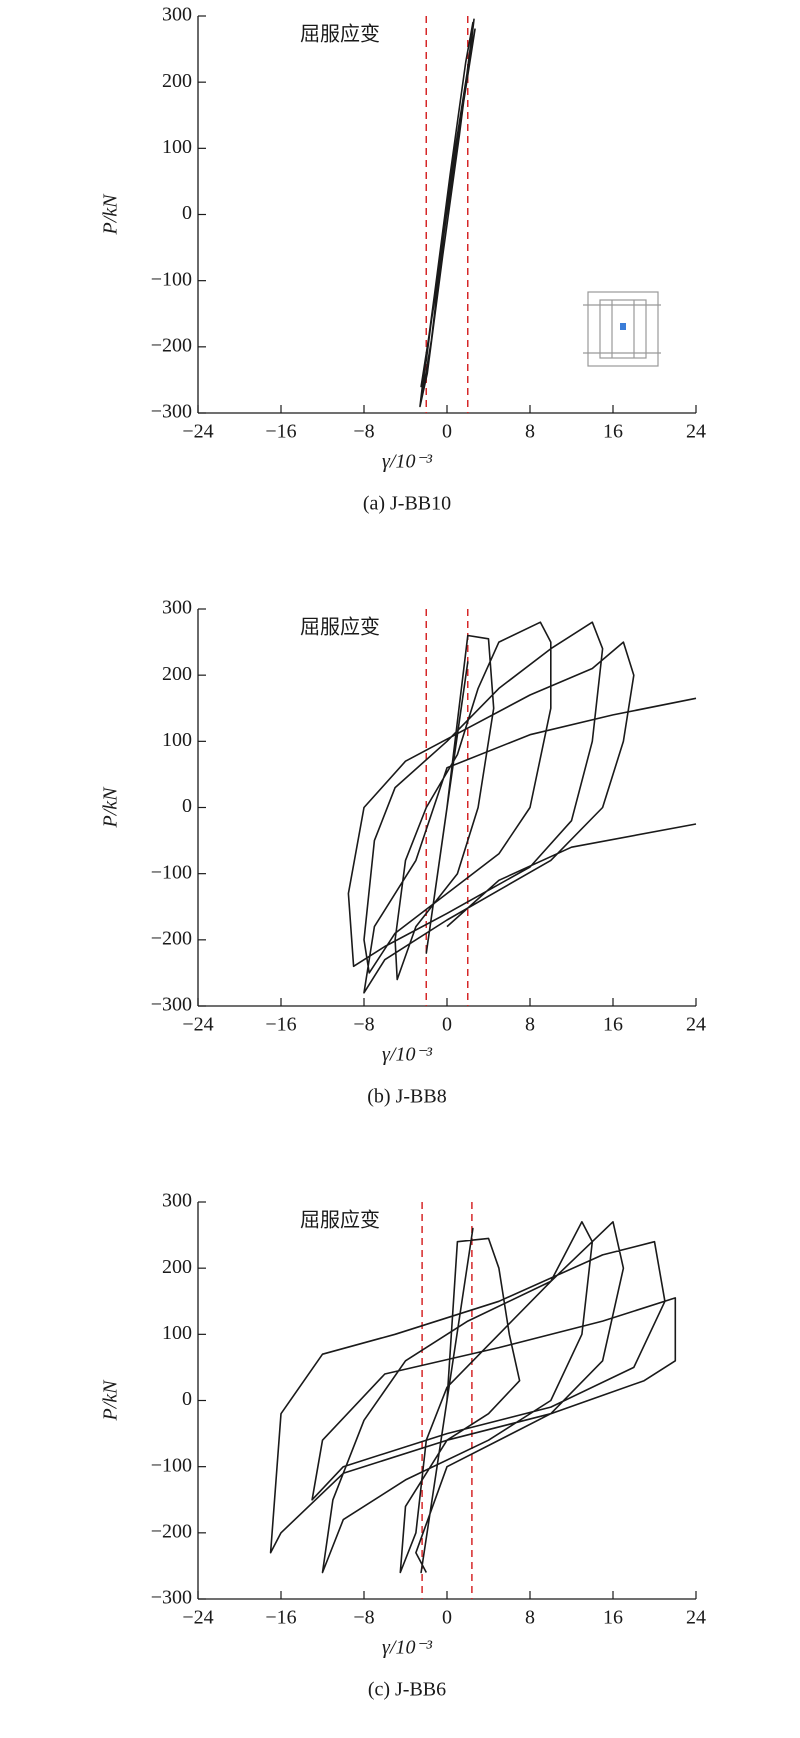 This screenshot has height=1738, width=800. Describe the element at coordinates (407, 504) in the screenshot. I see `caption: (a) J-BB10` at that location.